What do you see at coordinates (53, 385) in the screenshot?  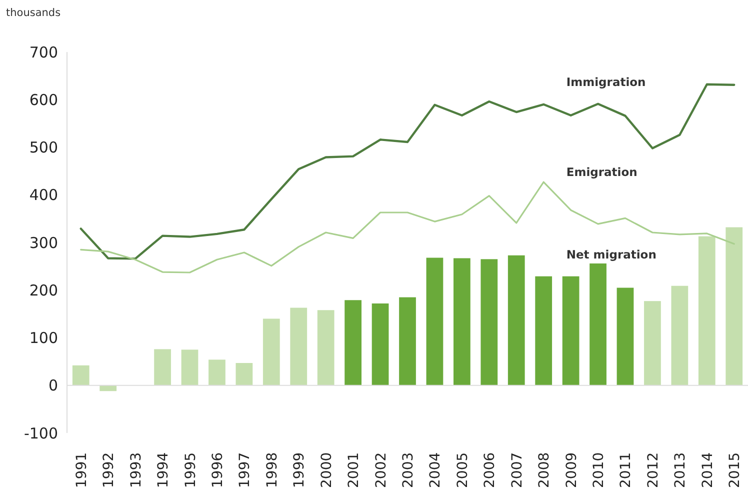 I see `y-tick-label: 0` at bounding box center [53, 385].